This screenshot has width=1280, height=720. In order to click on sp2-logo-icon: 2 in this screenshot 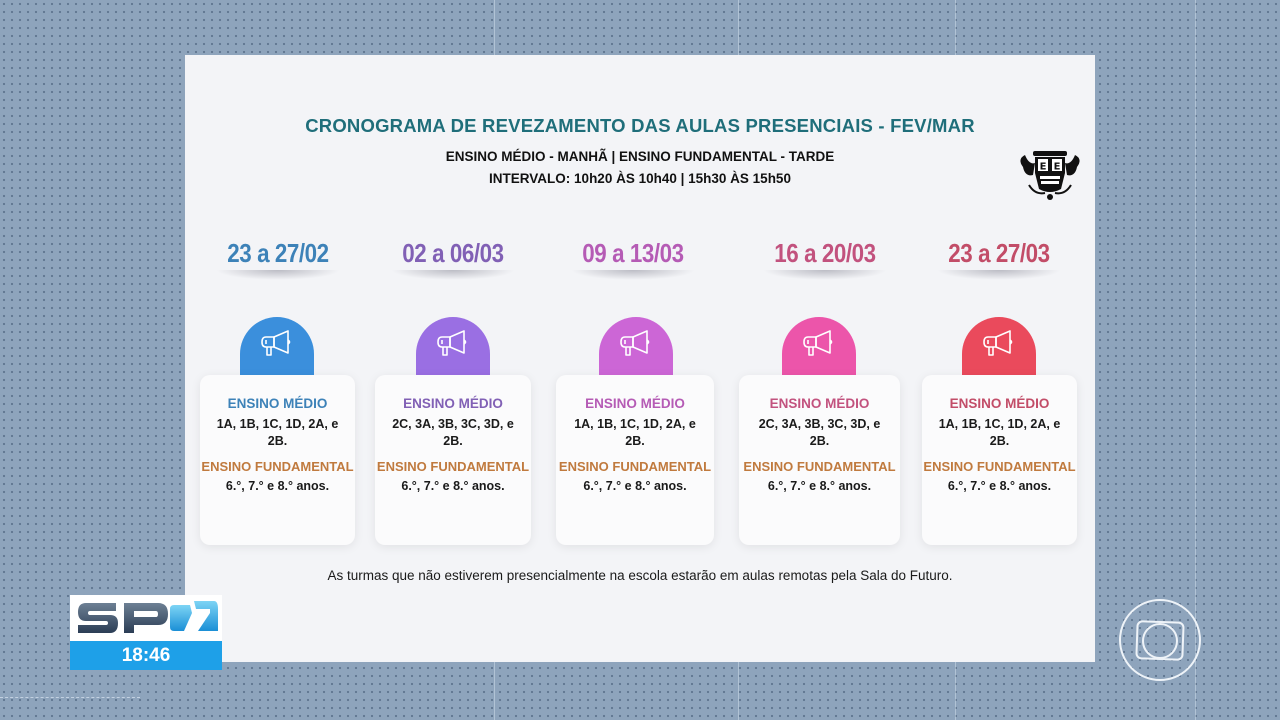, I will do `click(148, 617)`.